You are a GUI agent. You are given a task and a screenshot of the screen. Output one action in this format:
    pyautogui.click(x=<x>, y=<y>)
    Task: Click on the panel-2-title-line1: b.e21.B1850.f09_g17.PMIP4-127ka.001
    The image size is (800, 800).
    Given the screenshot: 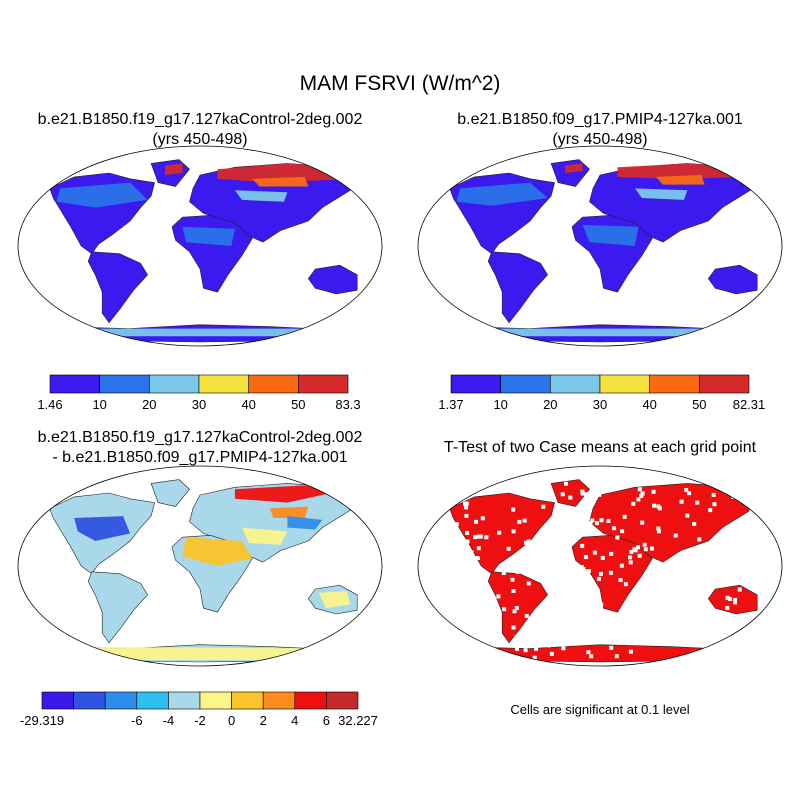 What is the action you would take?
    pyautogui.click(x=600, y=119)
    